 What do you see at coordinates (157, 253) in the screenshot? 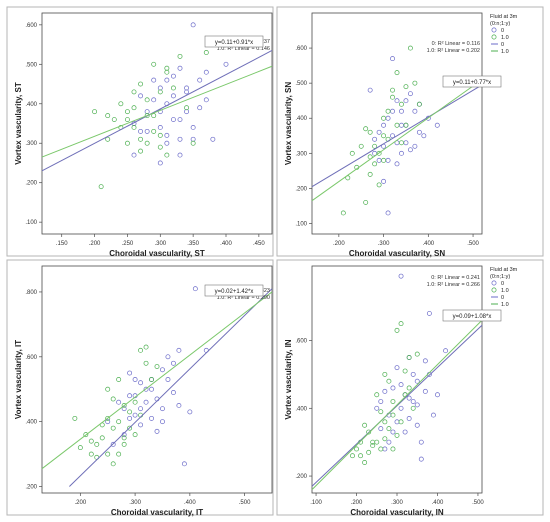
I see `x-axis-title: Choroidal vascularity, ST` at bounding box center [157, 253].